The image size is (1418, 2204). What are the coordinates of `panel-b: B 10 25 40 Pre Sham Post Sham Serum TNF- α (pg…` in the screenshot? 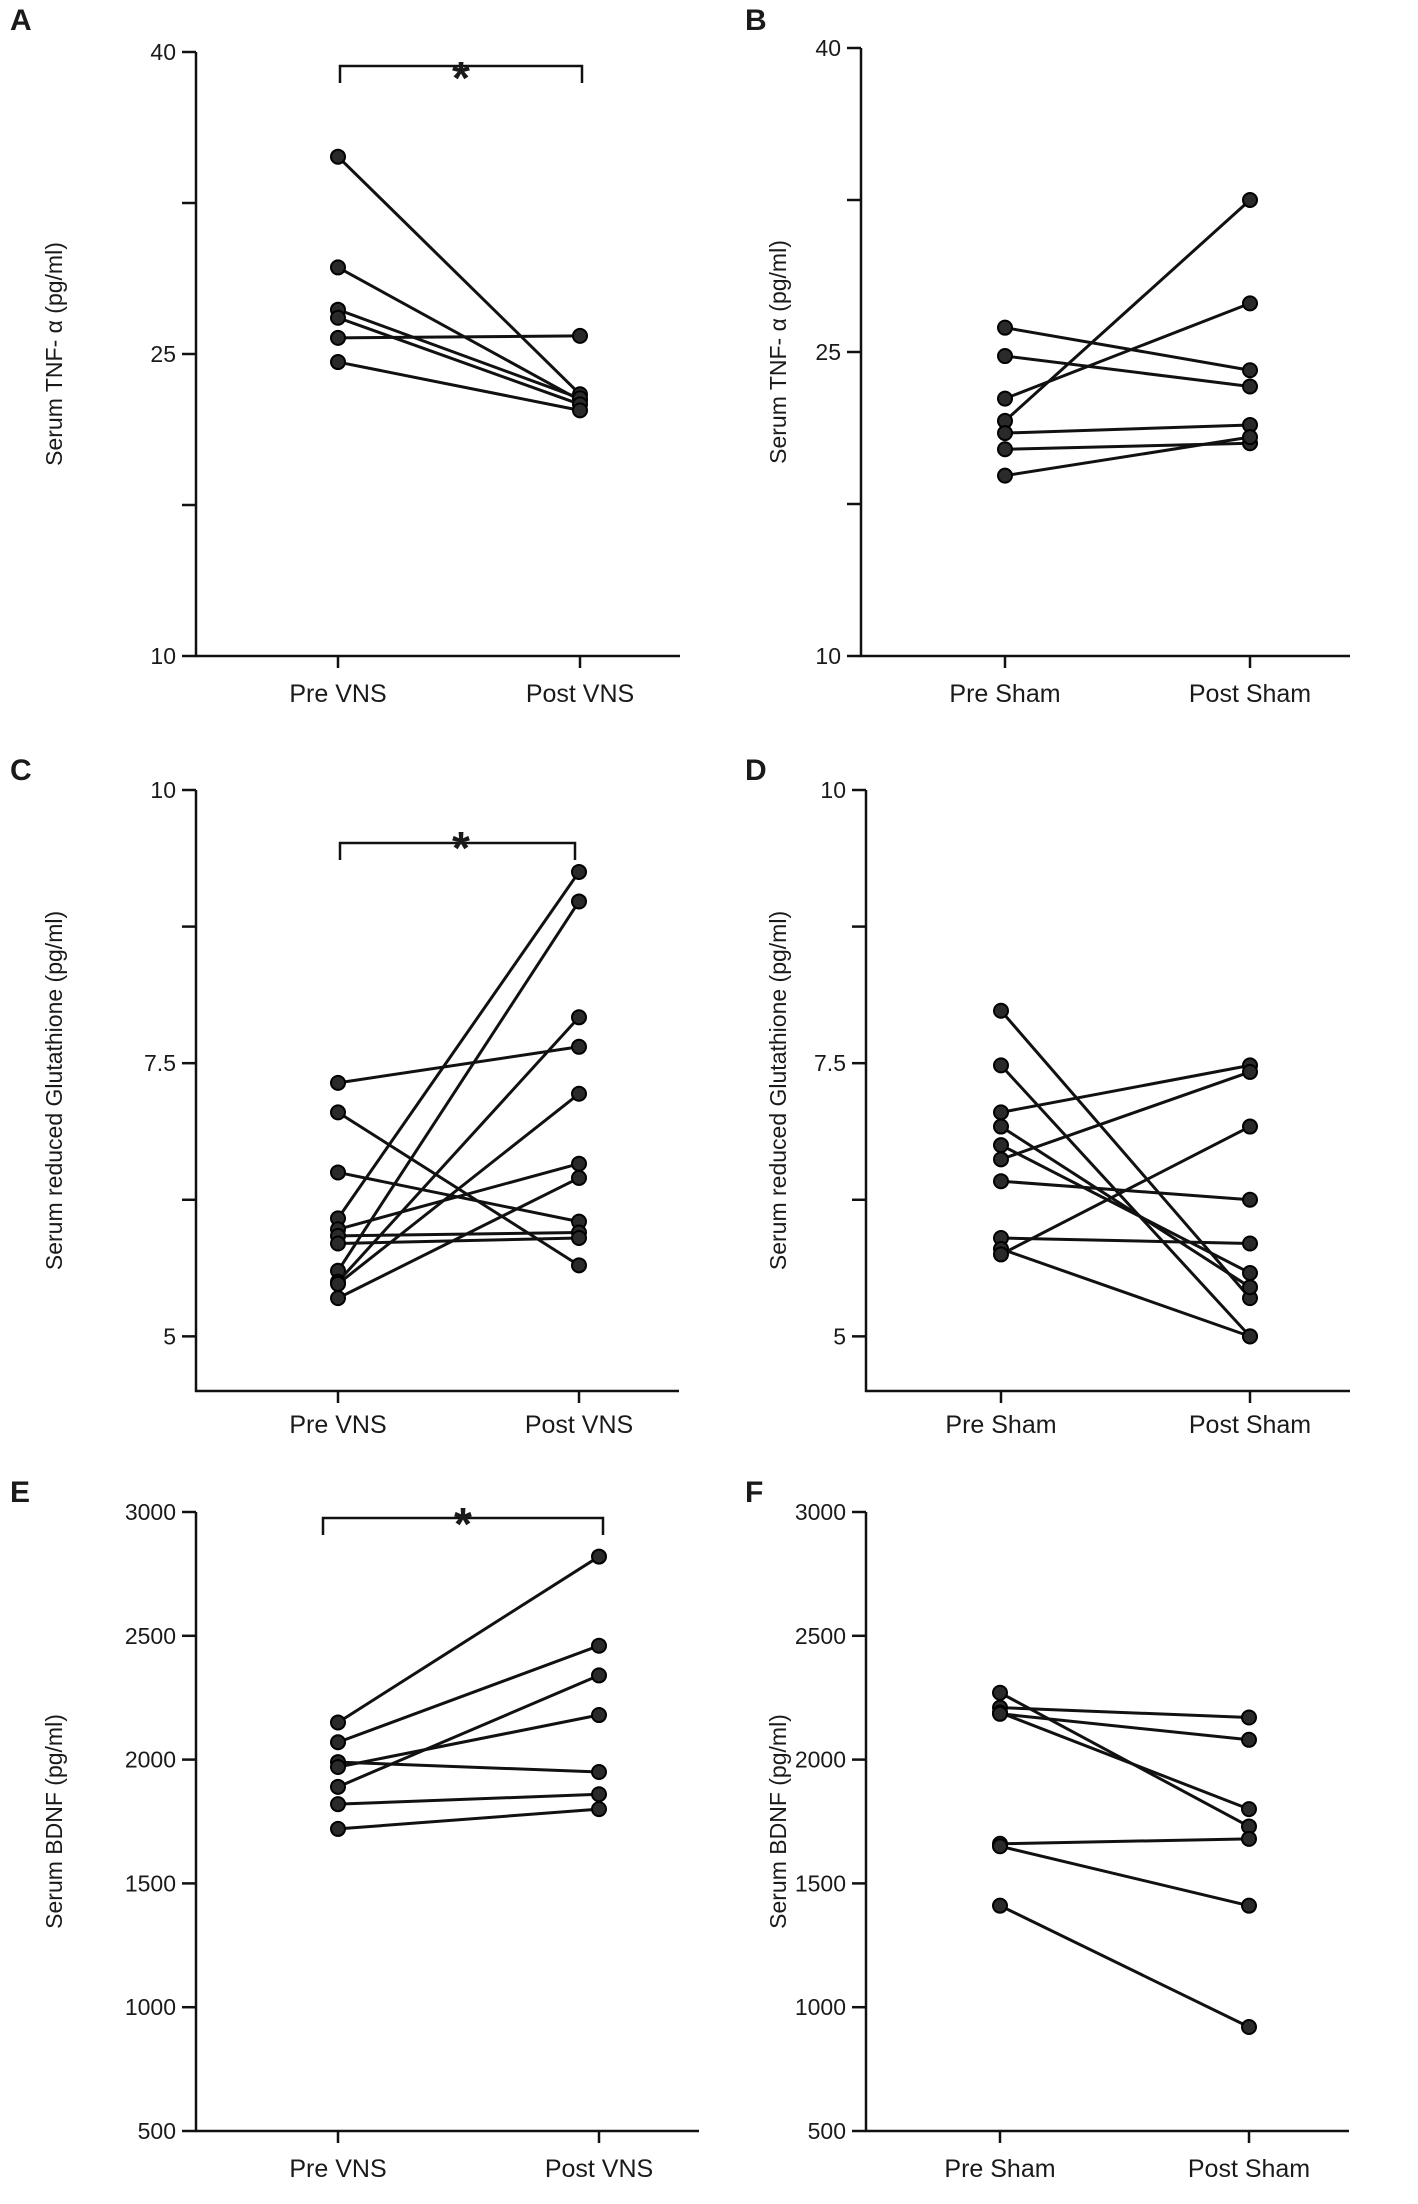 It's located at (1047, 356).